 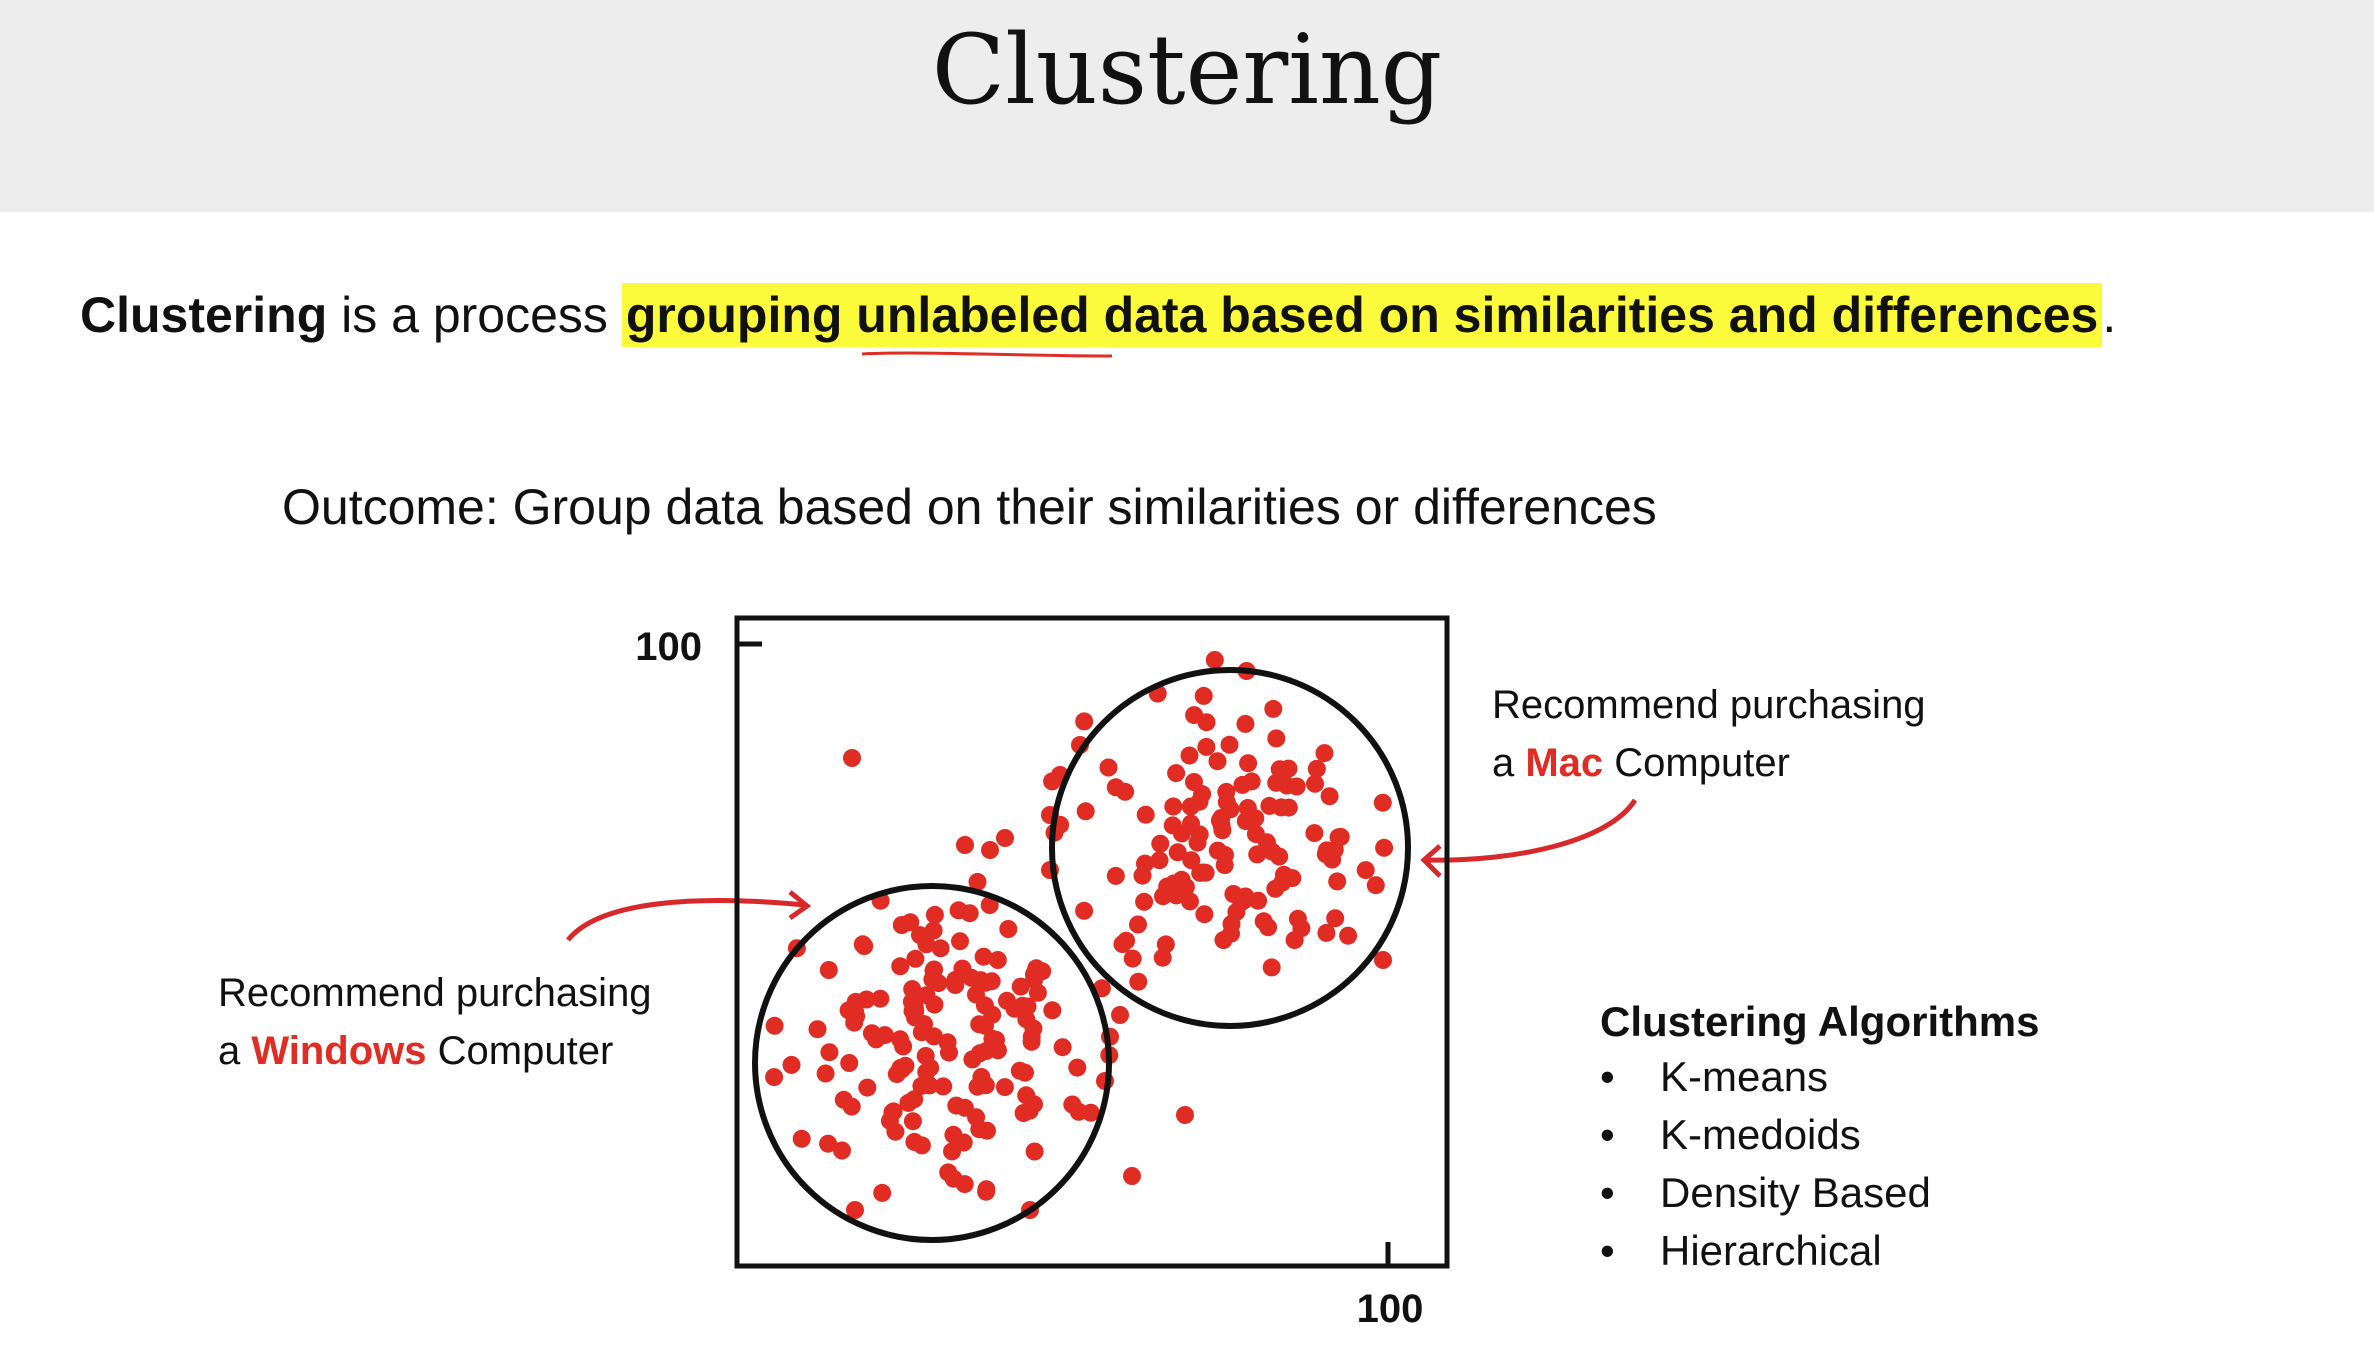 I want to click on windows-recommendation: Recommend purchasing a Windows Computer, so click(x=435, y=1022).